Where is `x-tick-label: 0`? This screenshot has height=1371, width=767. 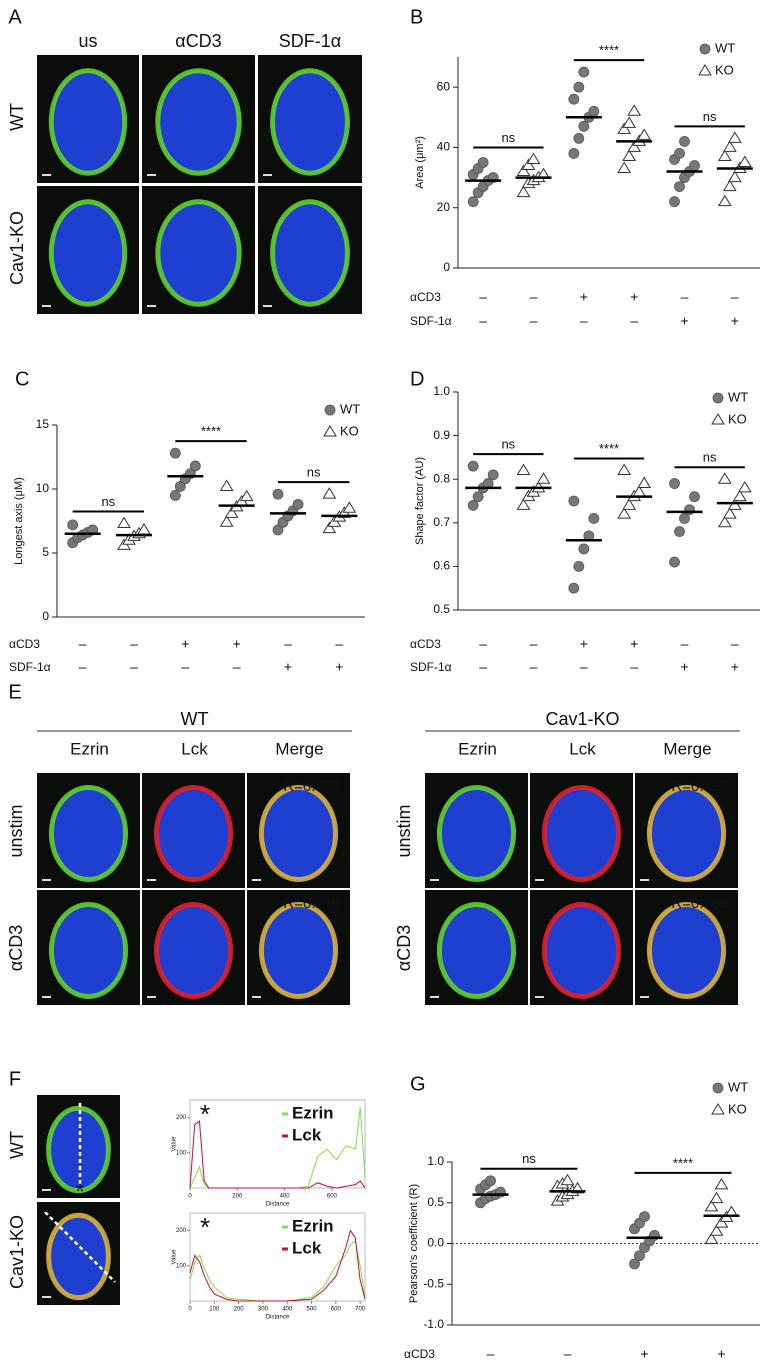 x-tick-label: 0 is located at coordinates (190, 1310).